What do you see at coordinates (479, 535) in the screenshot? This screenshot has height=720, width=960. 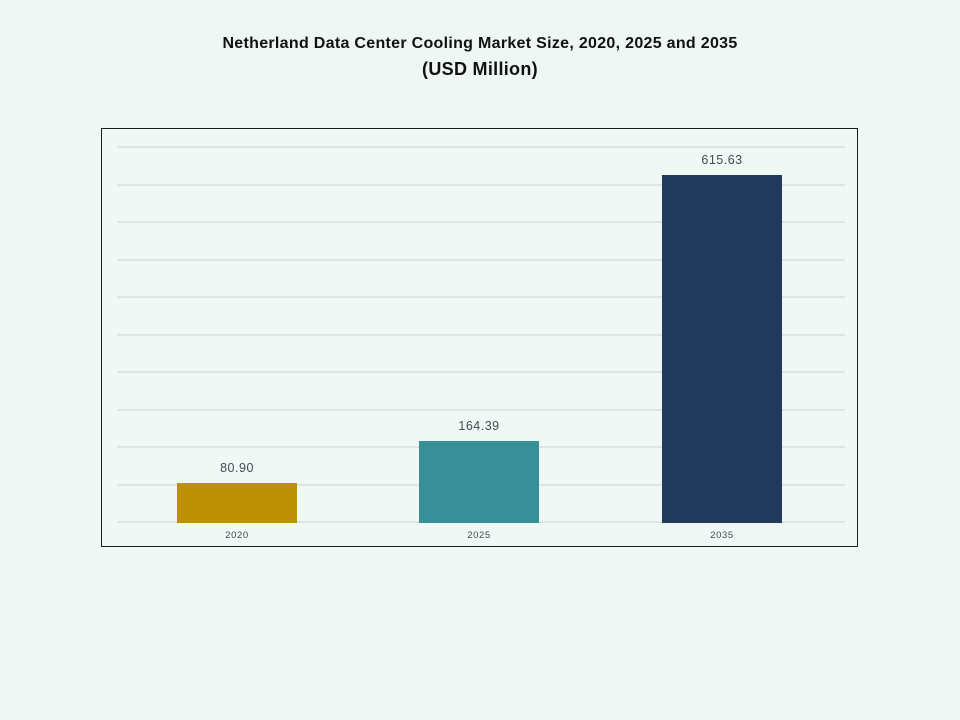 I see `x-axis-label-2025: 2025` at bounding box center [479, 535].